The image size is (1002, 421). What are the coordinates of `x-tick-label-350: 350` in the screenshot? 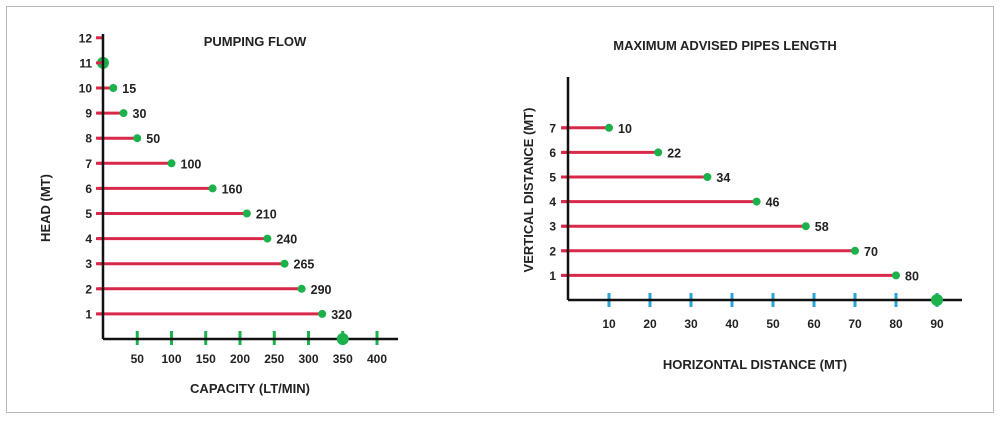 It's located at (343, 359).